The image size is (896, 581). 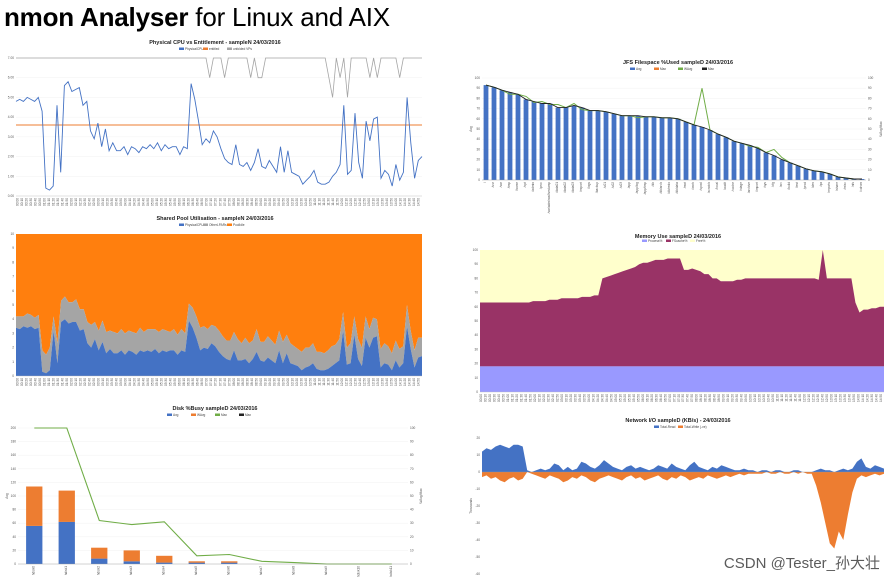 I want to click on x-tick-label: 13:20, so click(x=378, y=382).